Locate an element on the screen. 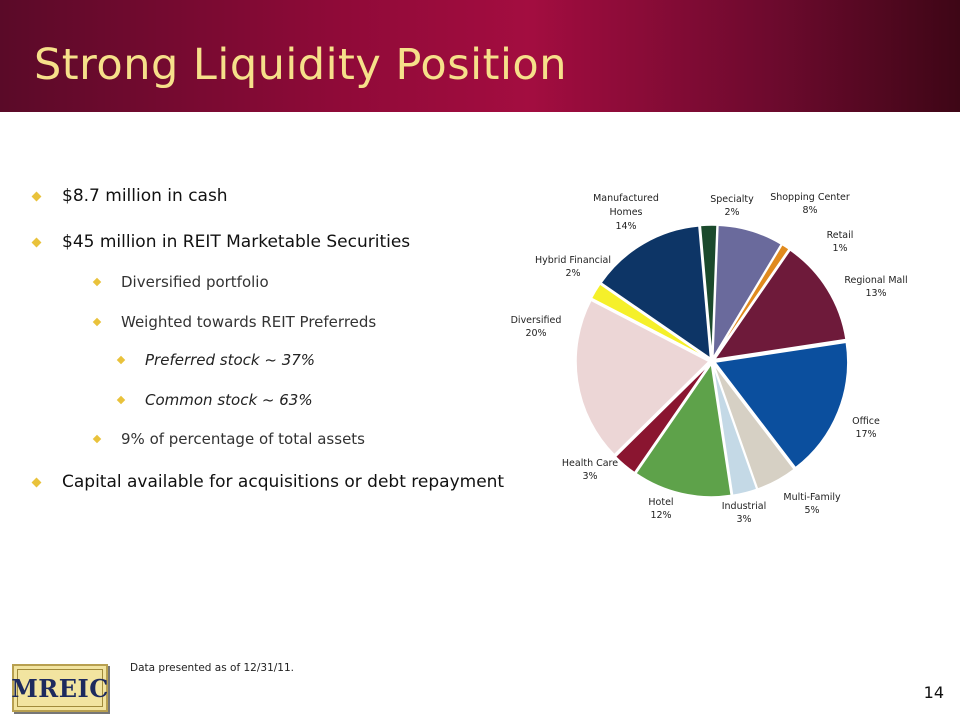 This screenshot has height=720, width=960. company-logo: MREIC is located at coordinates (59, 688).